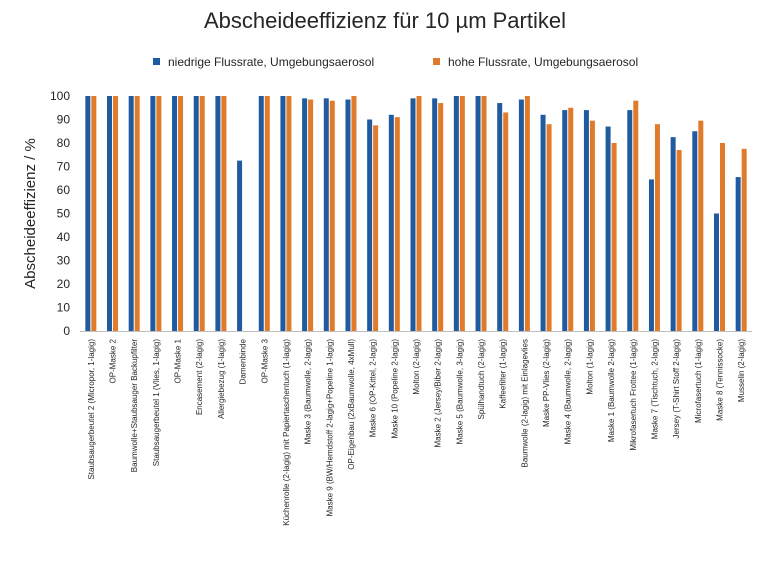  What do you see at coordinates (503, 374) in the screenshot?
I see `x-tick-label: Kaffeefilter (1-lagig)` at bounding box center [503, 374].